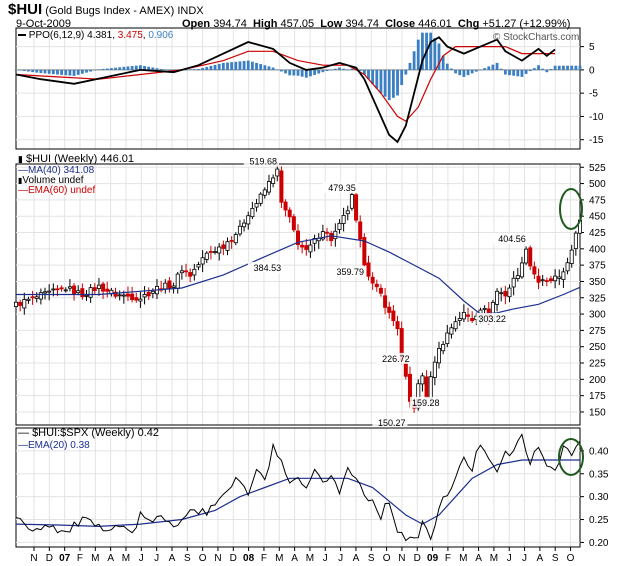 This screenshot has height=566, width=620. What do you see at coordinates (597, 200) in the screenshot?
I see `price-tick-label: 475` at bounding box center [597, 200].